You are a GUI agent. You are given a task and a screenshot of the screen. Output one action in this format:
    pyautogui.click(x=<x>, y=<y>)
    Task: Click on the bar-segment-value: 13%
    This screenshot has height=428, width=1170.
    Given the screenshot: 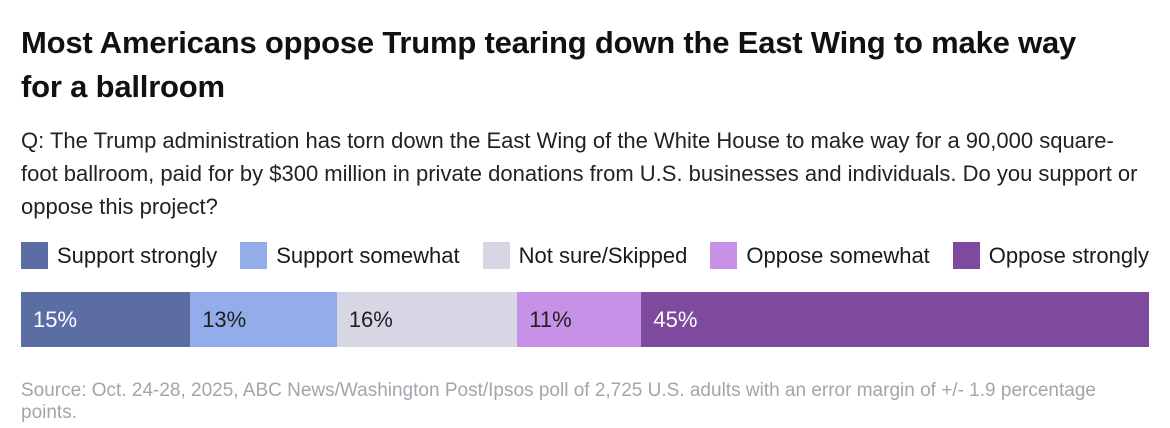 What is the action you would take?
    pyautogui.click(x=224, y=319)
    